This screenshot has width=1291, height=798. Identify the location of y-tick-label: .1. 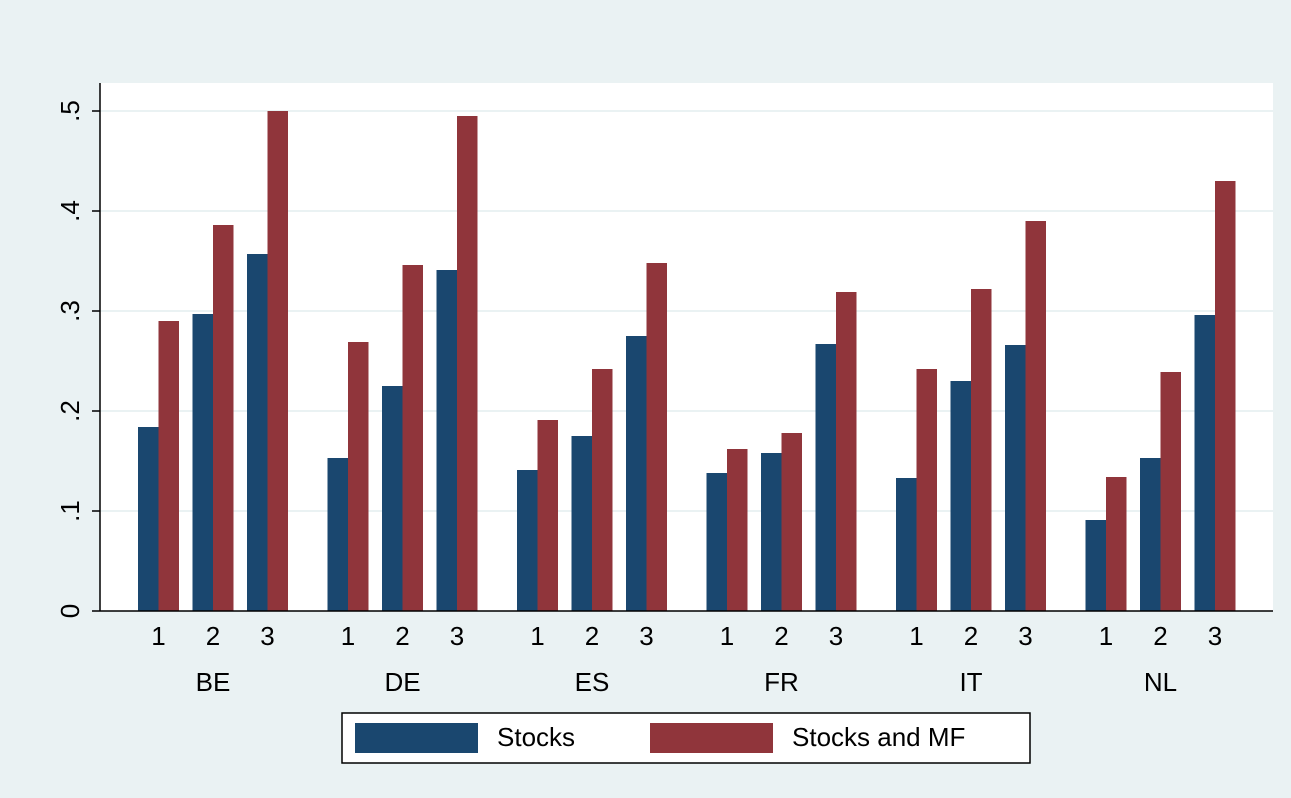
(70, 511).